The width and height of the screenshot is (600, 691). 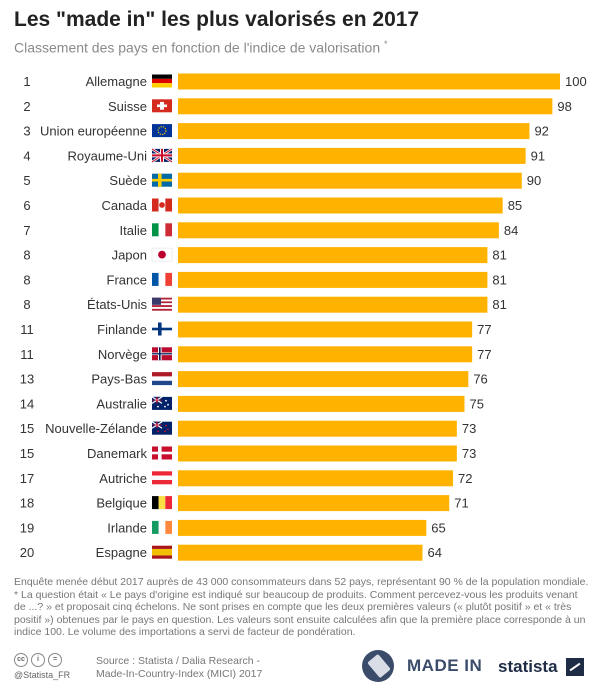 I want to click on no-derivatives-icon: =, so click(x=55, y=660).